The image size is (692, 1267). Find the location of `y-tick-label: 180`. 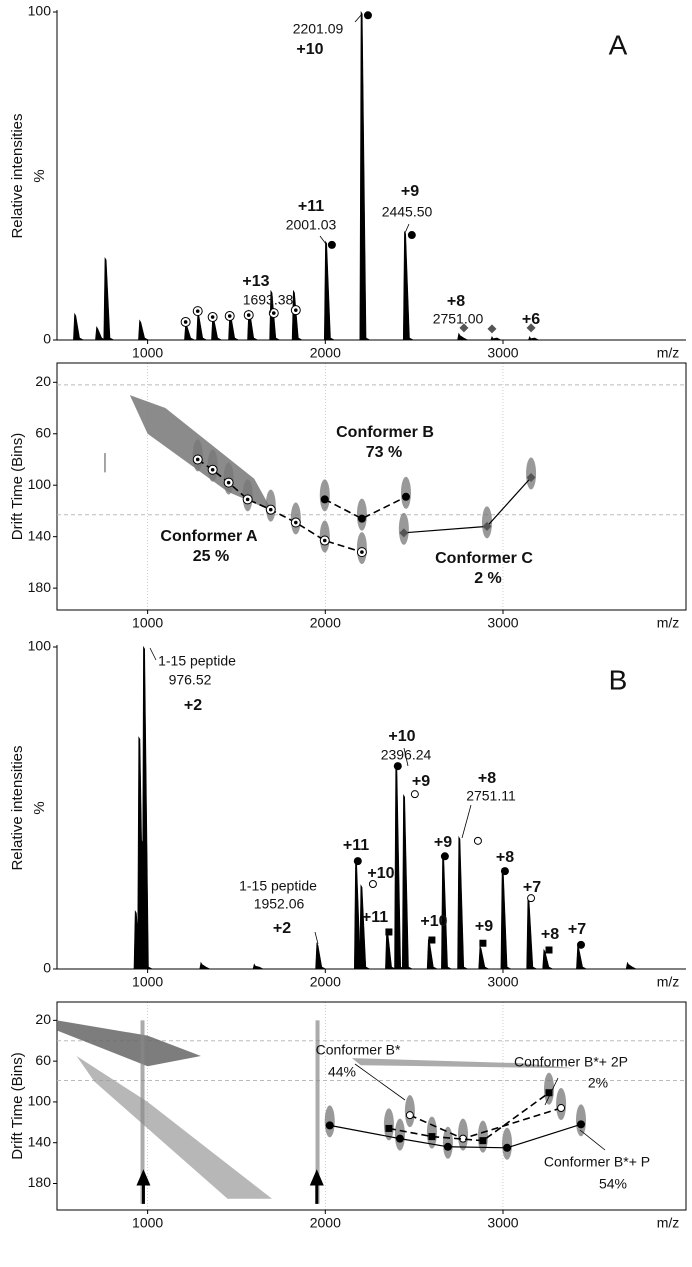

y-tick-label: 180 is located at coordinates (40, 587).